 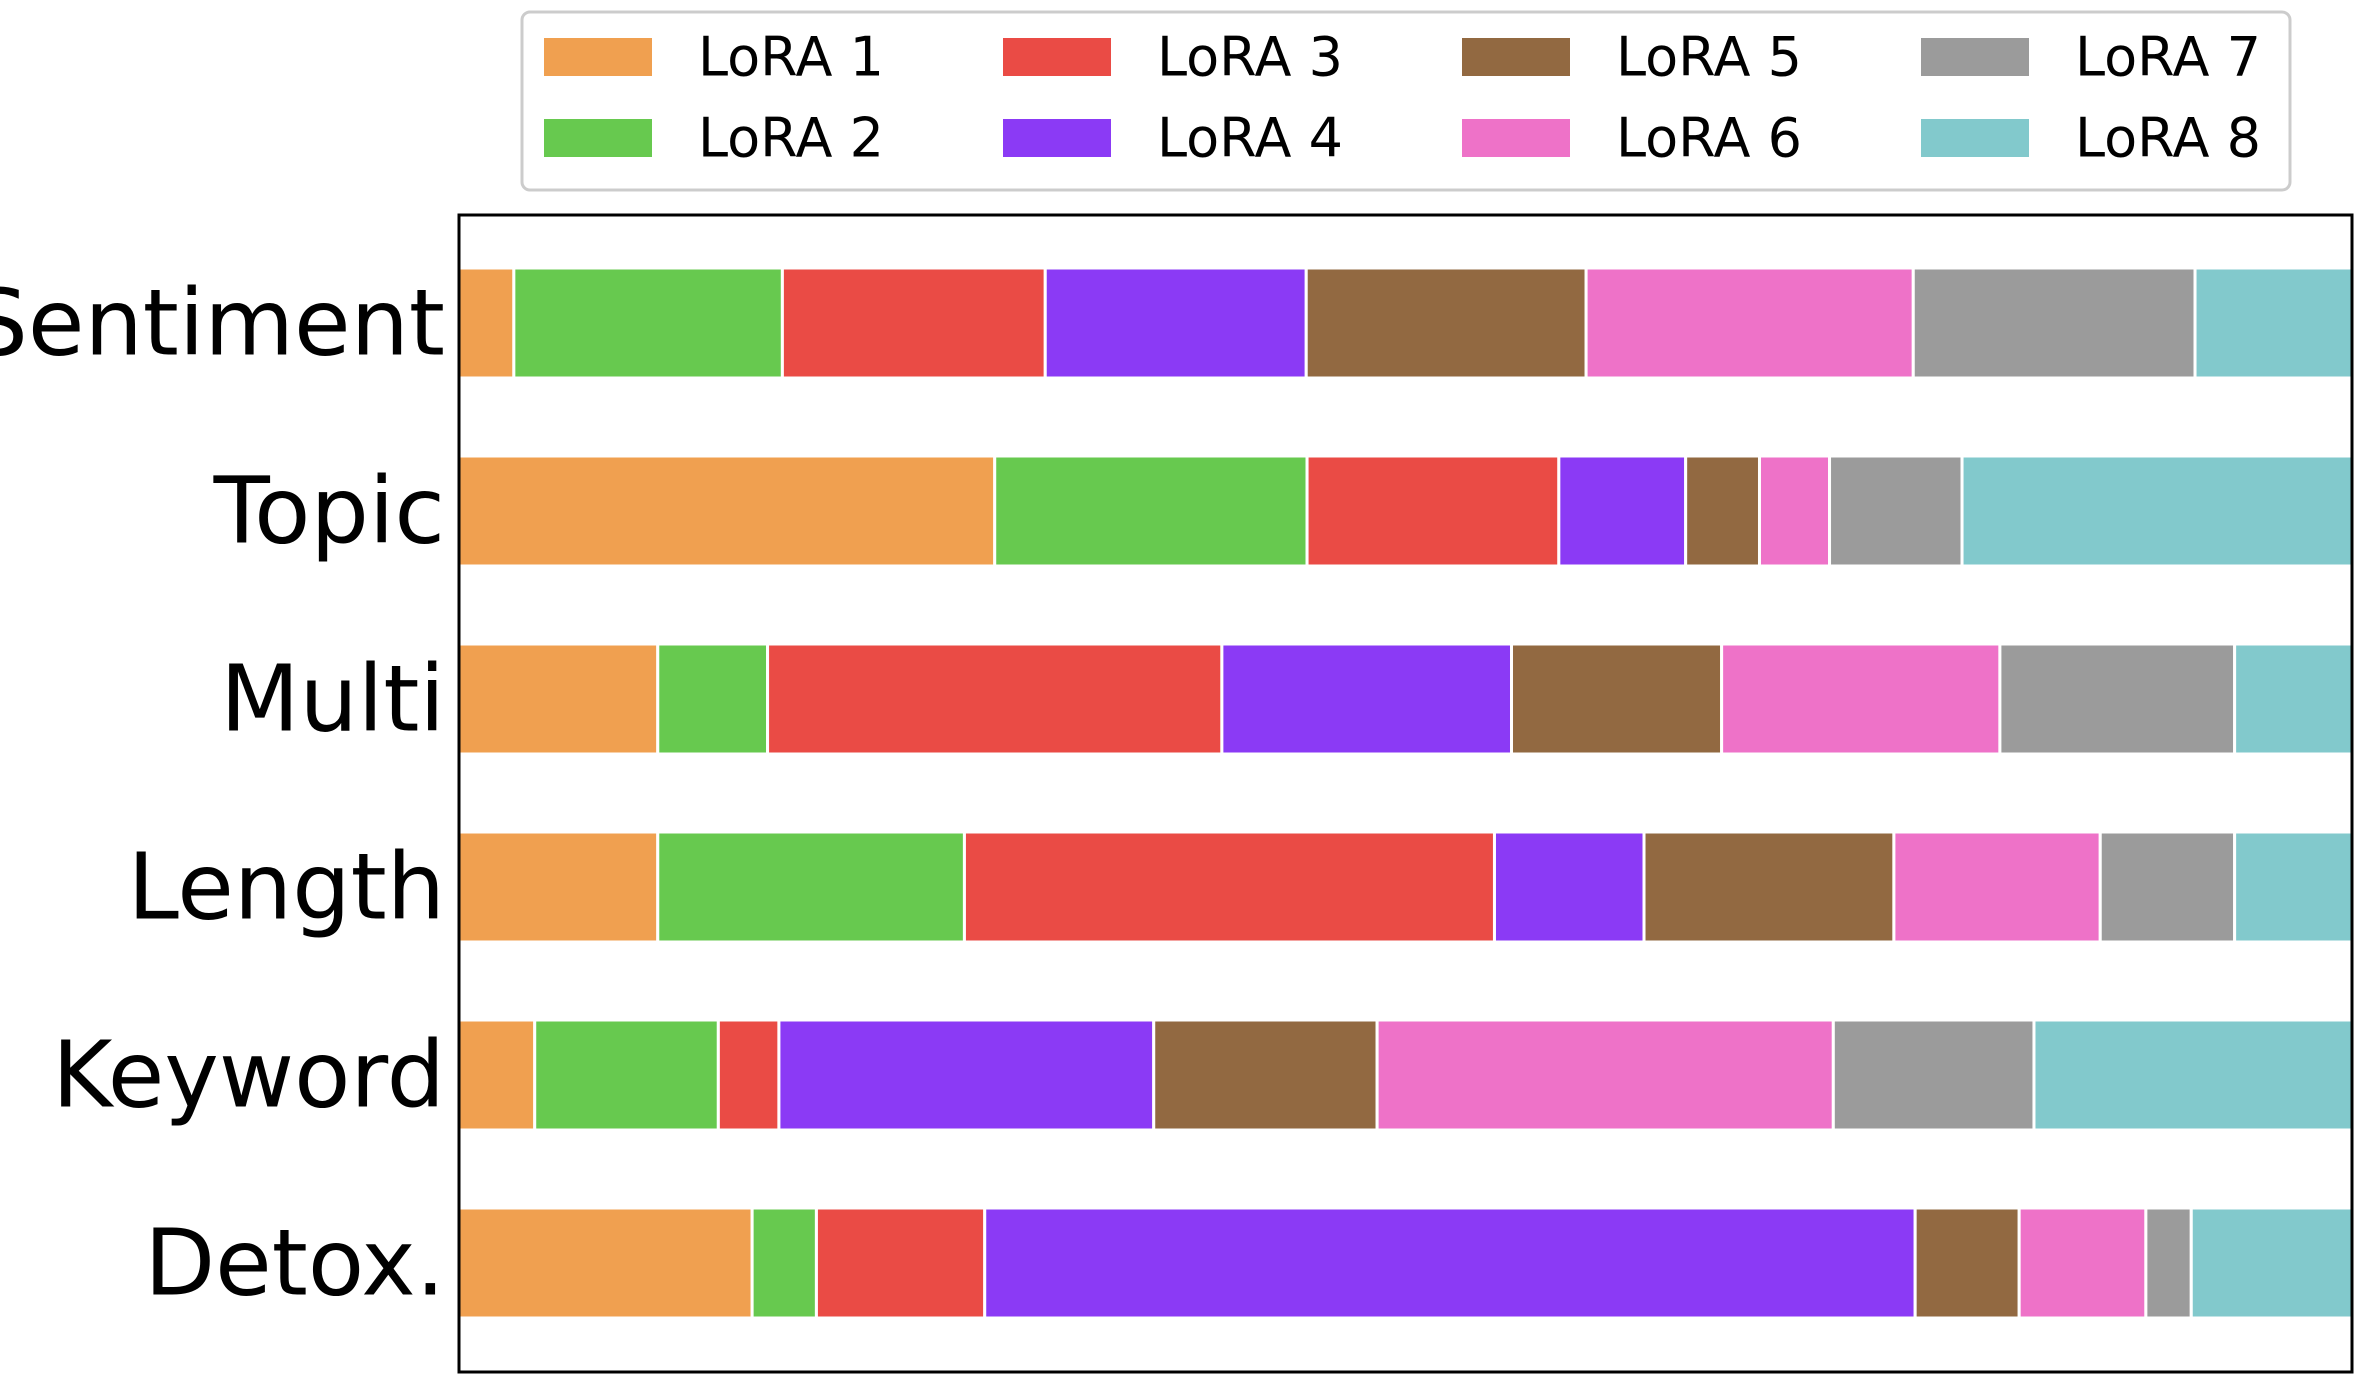 What do you see at coordinates (294, 1263) in the screenshot?
I see `y-tick-label-detox: Detox.` at bounding box center [294, 1263].